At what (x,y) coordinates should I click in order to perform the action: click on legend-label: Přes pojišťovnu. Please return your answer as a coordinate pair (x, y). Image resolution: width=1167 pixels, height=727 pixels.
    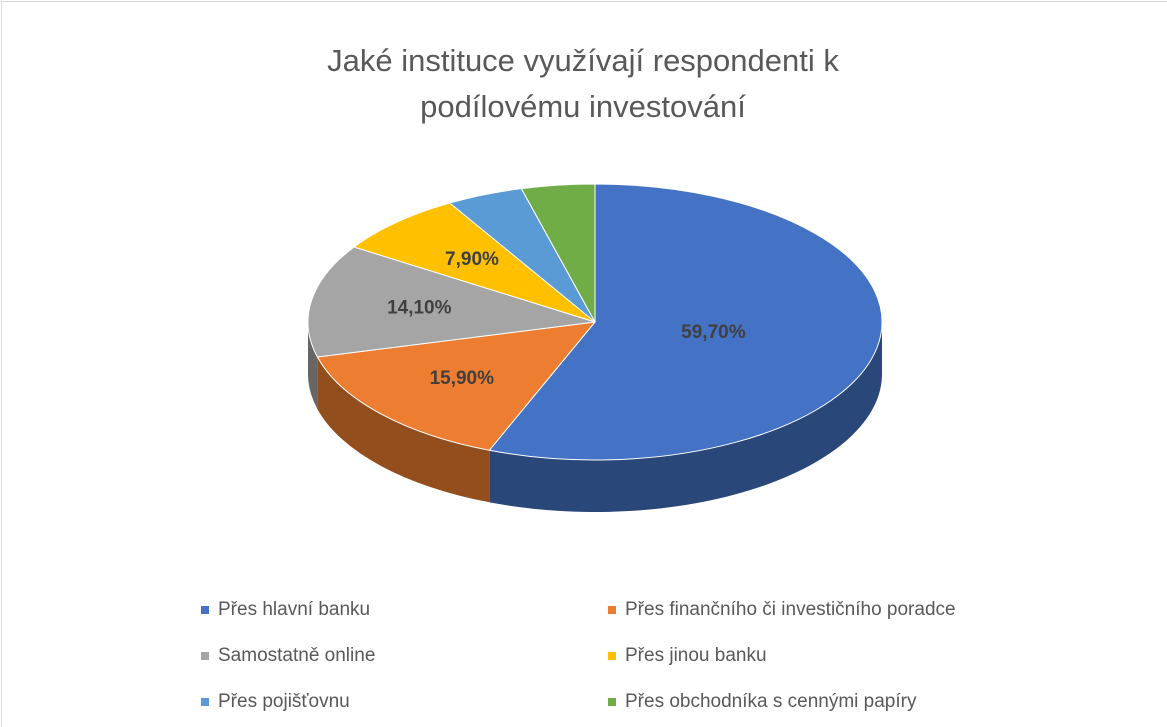
    Looking at the image, I should click on (284, 701).